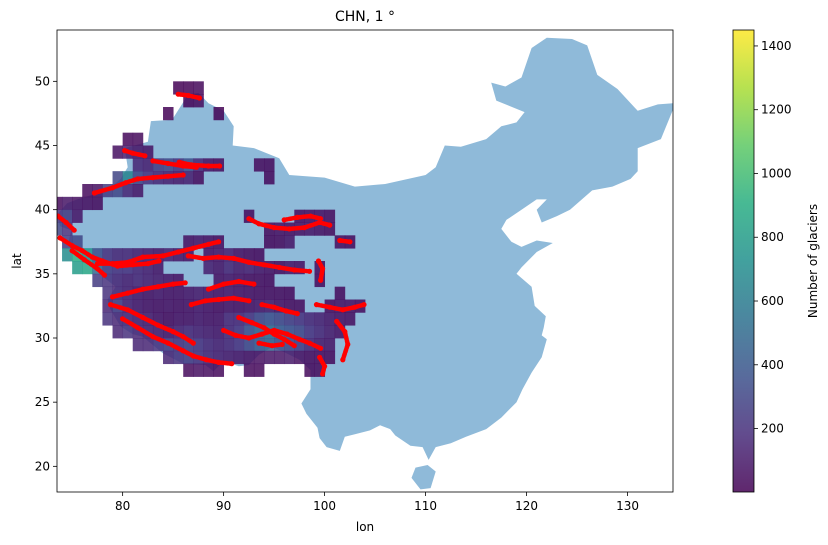  Describe the element at coordinates (223, 506) in the screenshot. I see `x-tick-label: 90` at that location.